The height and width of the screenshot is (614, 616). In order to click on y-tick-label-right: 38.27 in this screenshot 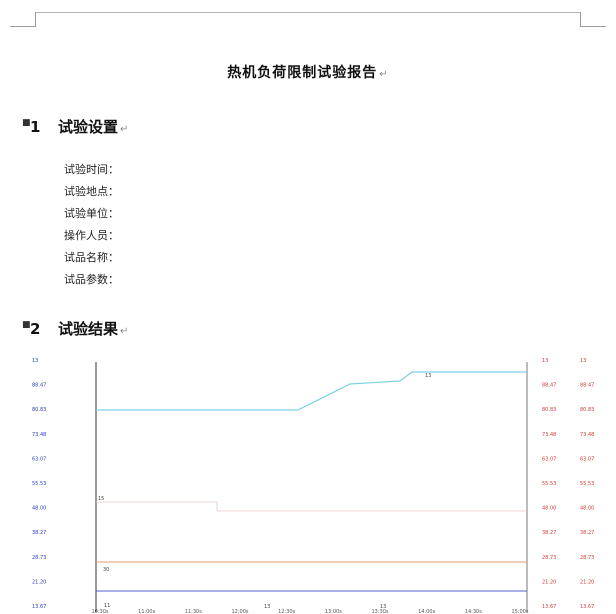, I will do `click(549, 533)`.